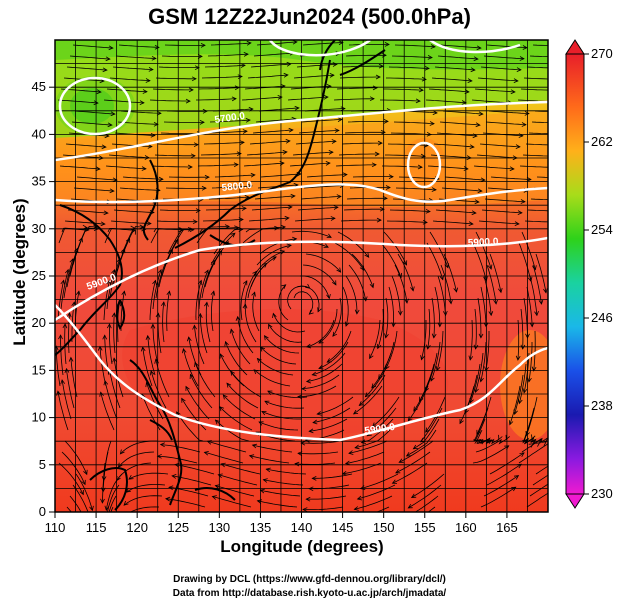 This screenshot has height=605, width=619. Describe the element at coordinates (301, 279) in the screenshot. I see `contour-5900-north` at that location.